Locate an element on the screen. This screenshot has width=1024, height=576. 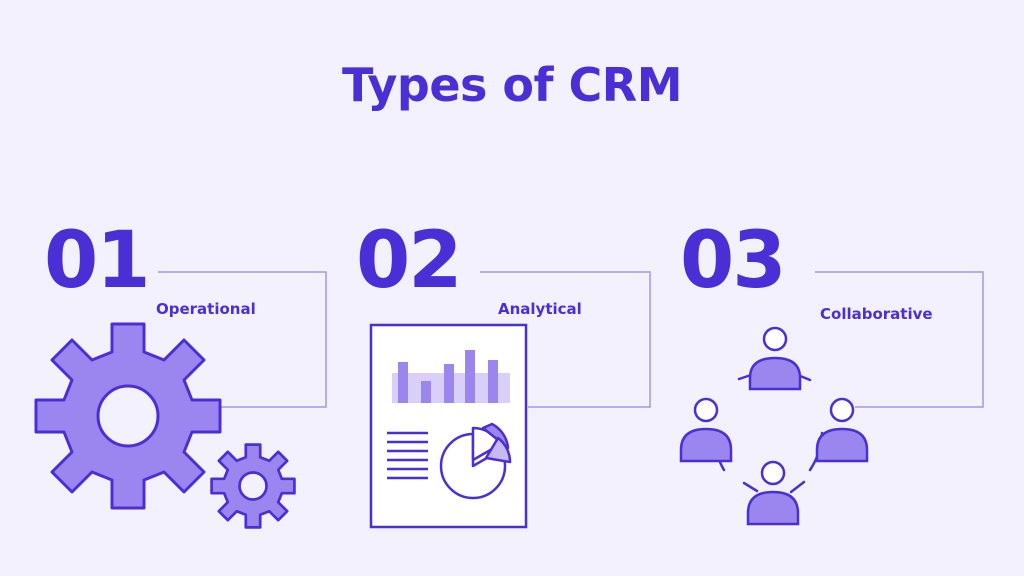
report-page is located at coordinates (448, 426).